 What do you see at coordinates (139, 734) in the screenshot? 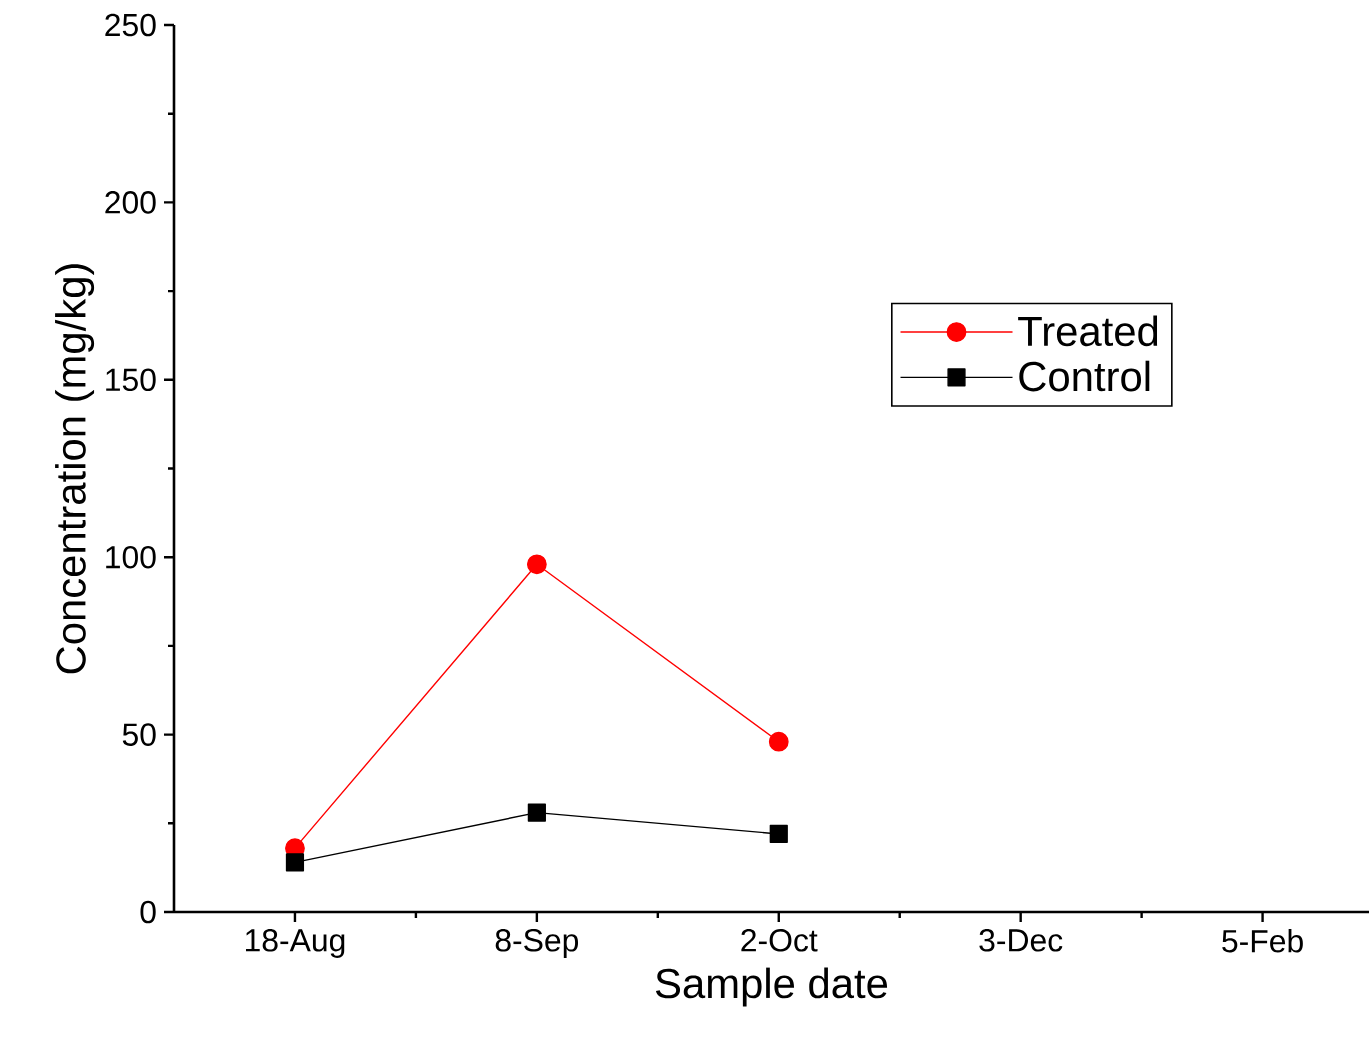
I see `y-tick-label: 50` at bounding box center [139, 734].